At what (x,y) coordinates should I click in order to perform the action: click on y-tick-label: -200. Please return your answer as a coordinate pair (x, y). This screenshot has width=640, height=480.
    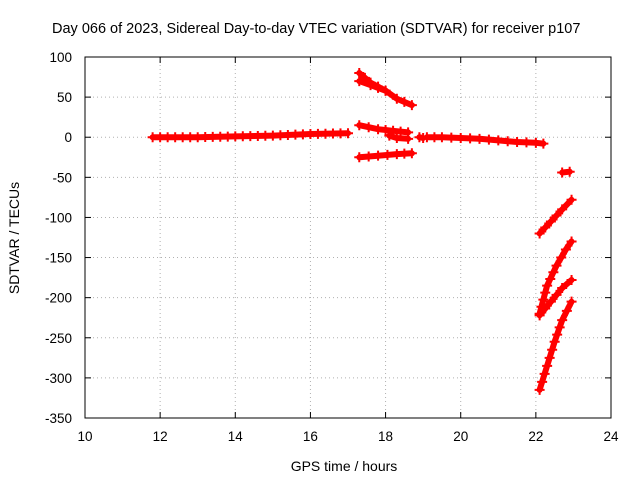
    Looking at the image, I should click on (58, 298).